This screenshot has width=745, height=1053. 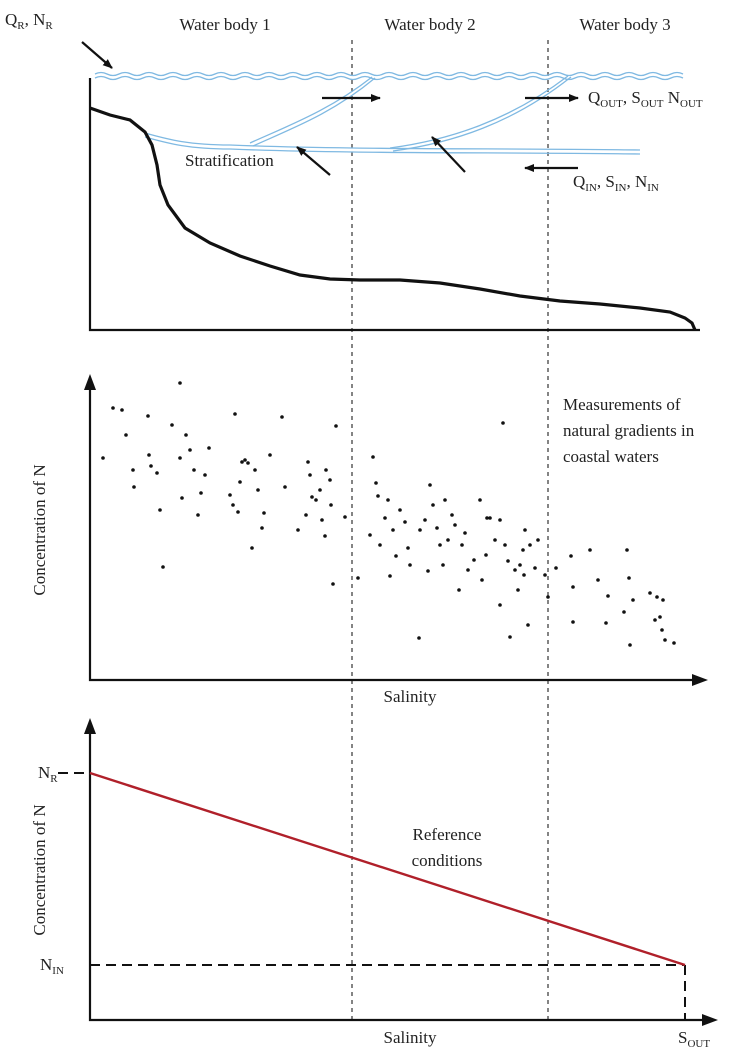 What do you see at coordinates (622, 404) in the screenshot?
I see `note: Measurements of` at bounding box center [622, 404].